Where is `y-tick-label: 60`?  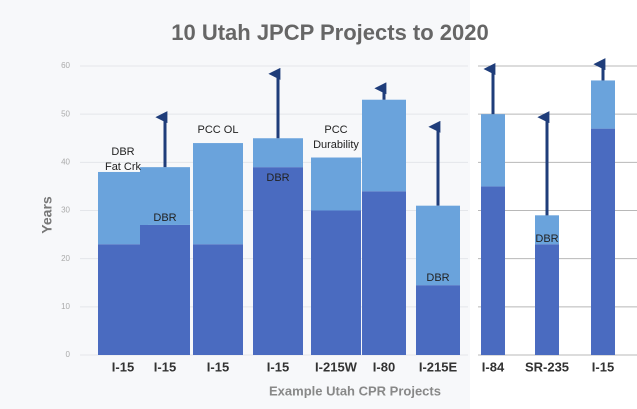 y-tick-label: 60 is located at coordinates (65, 65).